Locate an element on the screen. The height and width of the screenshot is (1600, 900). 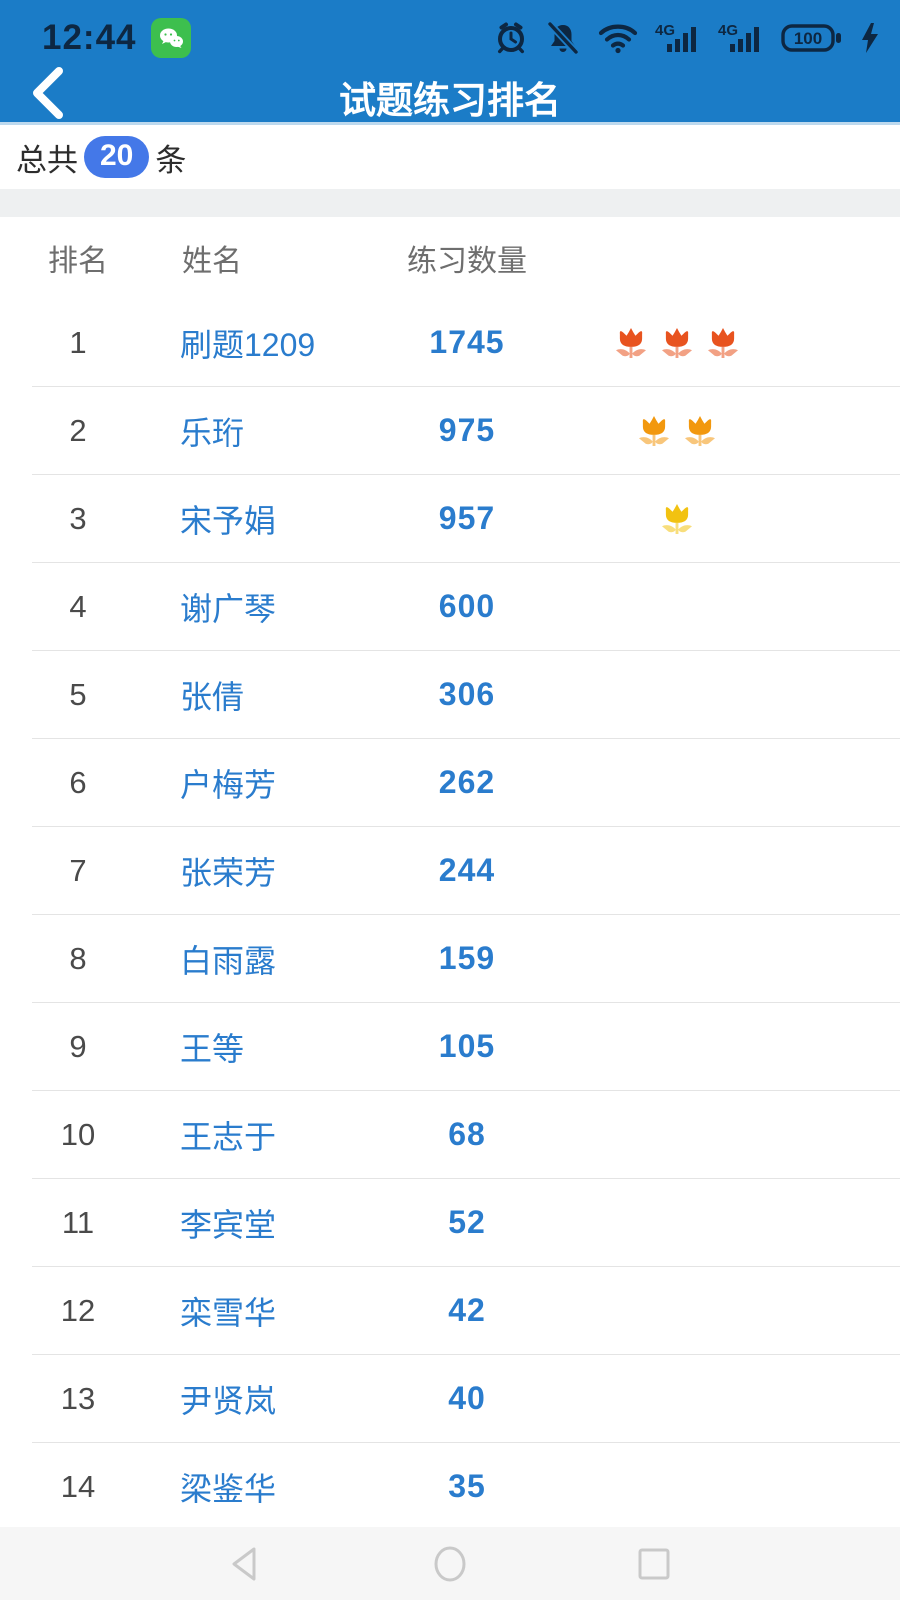
total-suffix-label: 条 is located at coordinates (171, 160).